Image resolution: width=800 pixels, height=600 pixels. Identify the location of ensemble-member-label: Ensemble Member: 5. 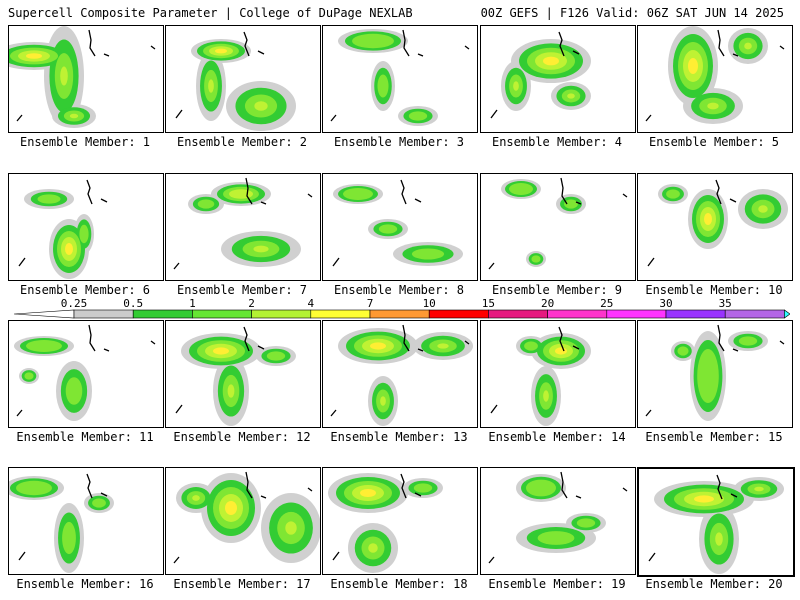
(714, 142).